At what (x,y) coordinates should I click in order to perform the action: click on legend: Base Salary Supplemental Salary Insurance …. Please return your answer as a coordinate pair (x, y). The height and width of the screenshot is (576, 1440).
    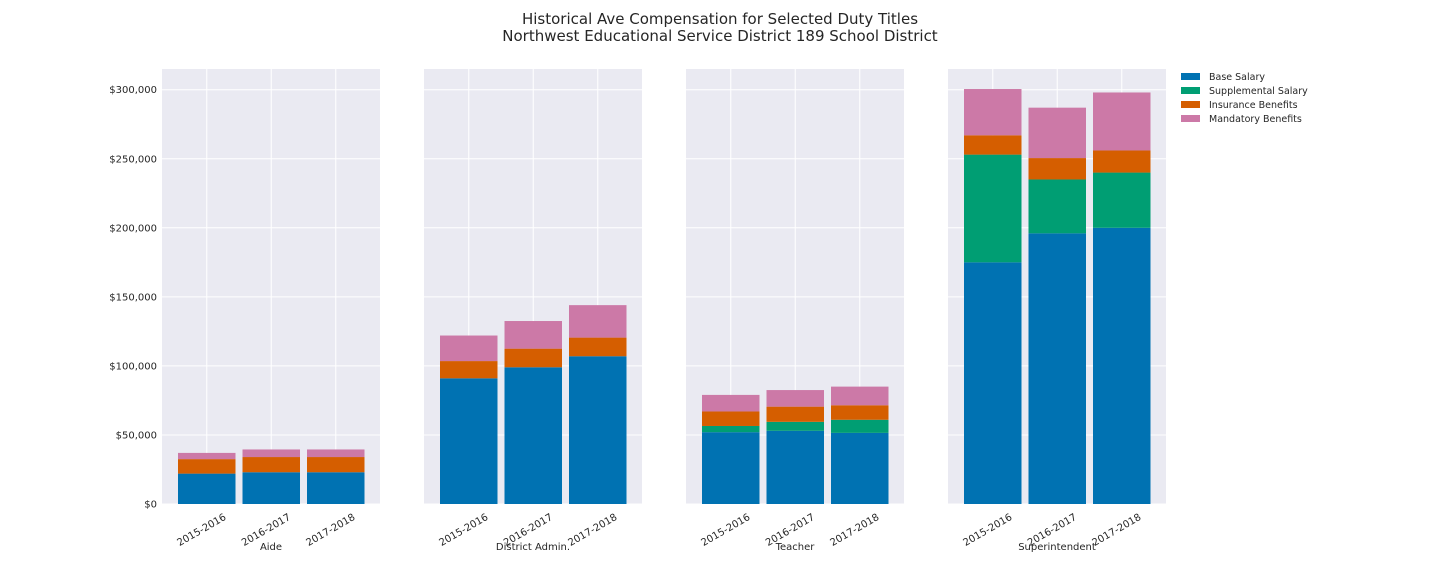
    Looking at the image, I should click on (1244, 98).